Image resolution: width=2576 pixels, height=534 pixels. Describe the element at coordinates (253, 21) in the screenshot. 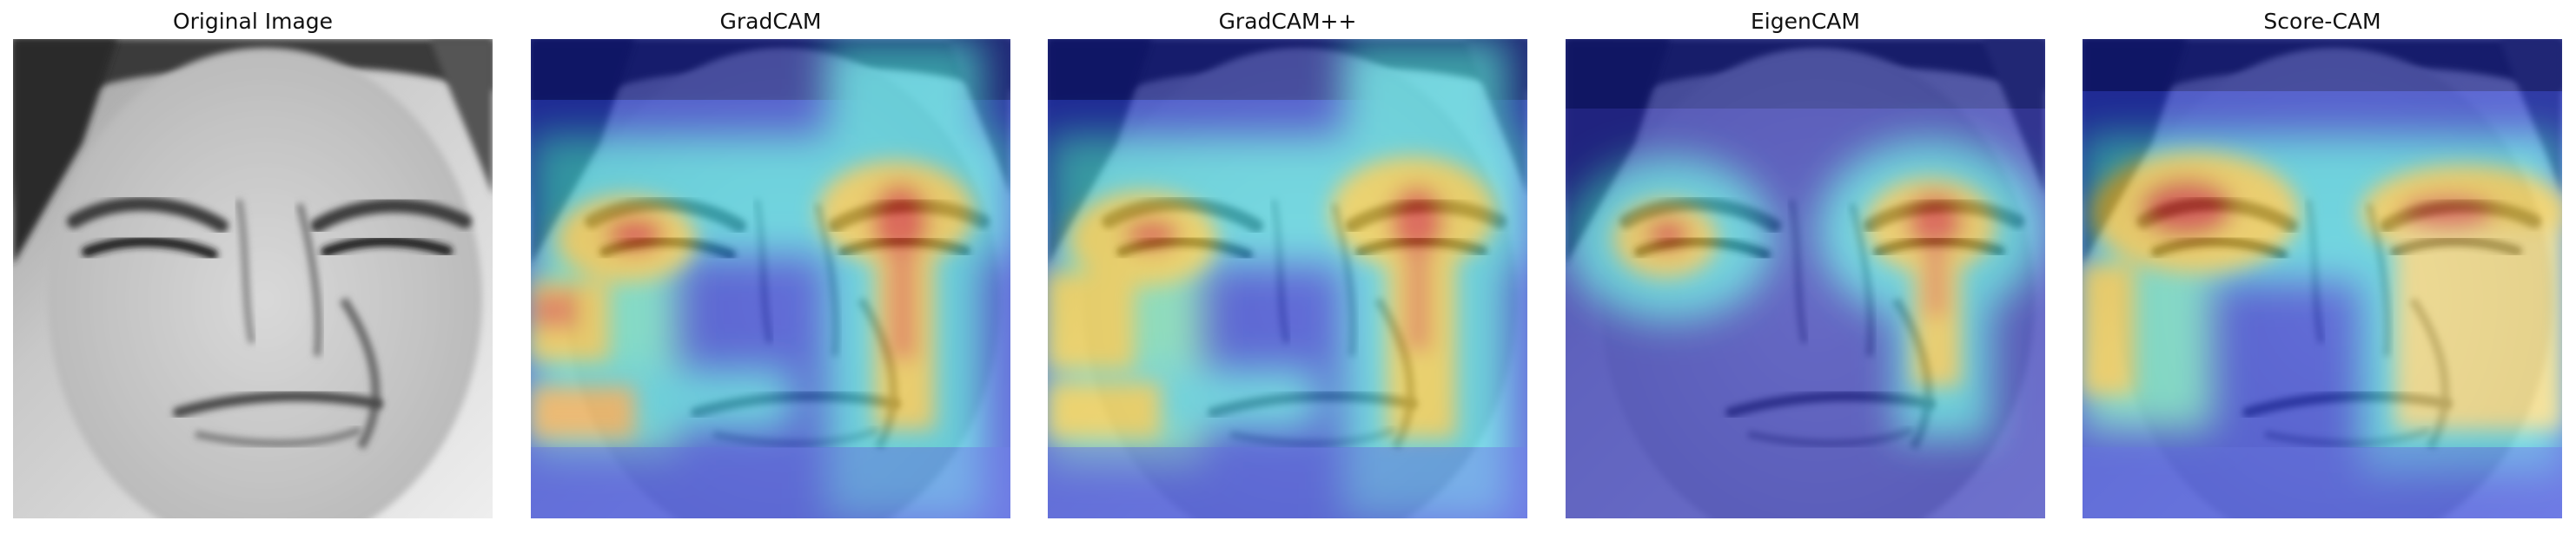

I see `panel-title-original: Original Image` at that location.